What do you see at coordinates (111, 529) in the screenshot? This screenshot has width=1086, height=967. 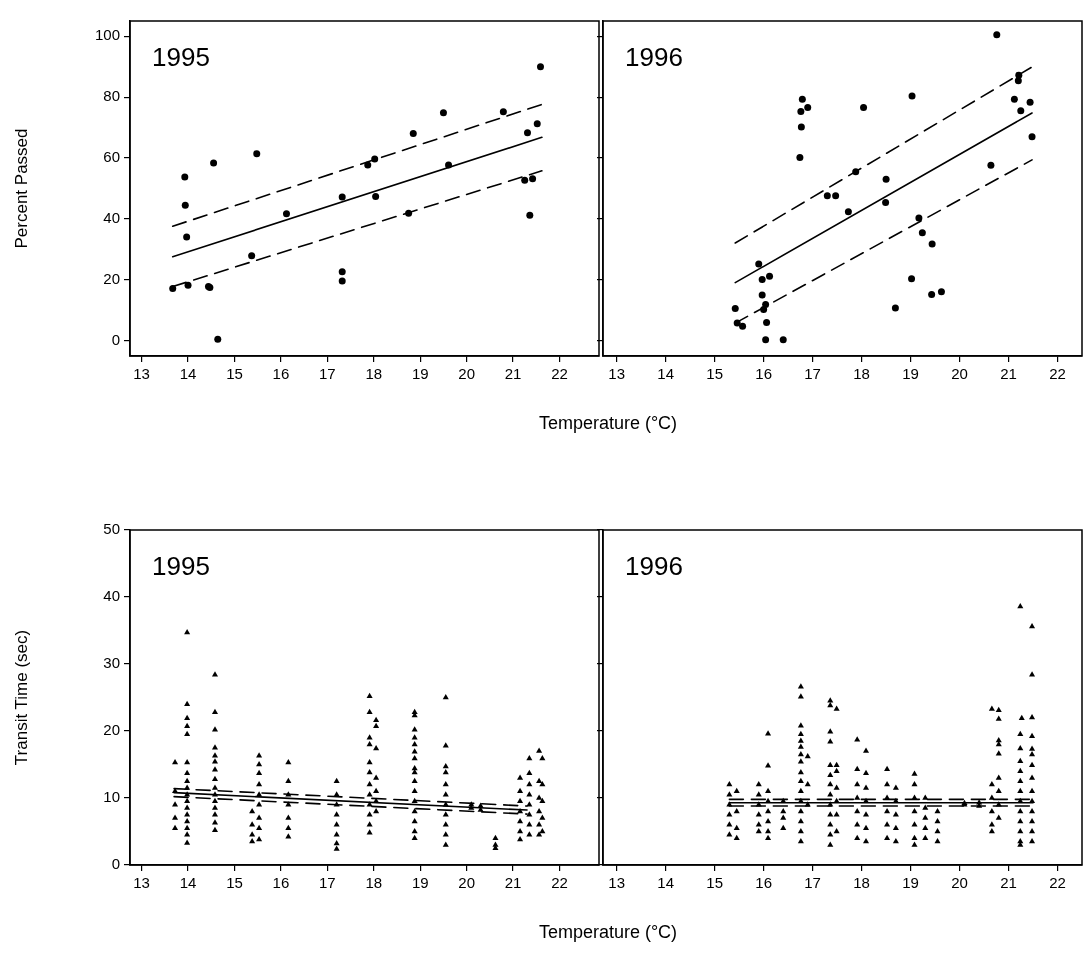 I see `y-tick-label: 50` at bounding box center [111, 529].